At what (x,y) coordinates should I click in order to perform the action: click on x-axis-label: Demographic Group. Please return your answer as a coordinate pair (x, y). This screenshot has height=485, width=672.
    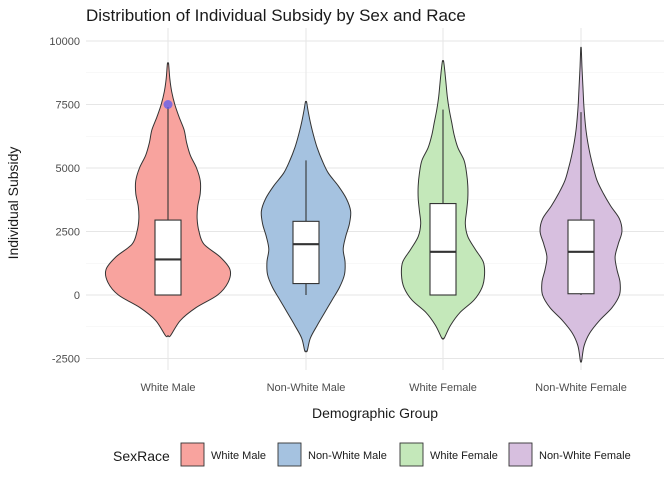
    Looking at the image, I should click on (375, 413).